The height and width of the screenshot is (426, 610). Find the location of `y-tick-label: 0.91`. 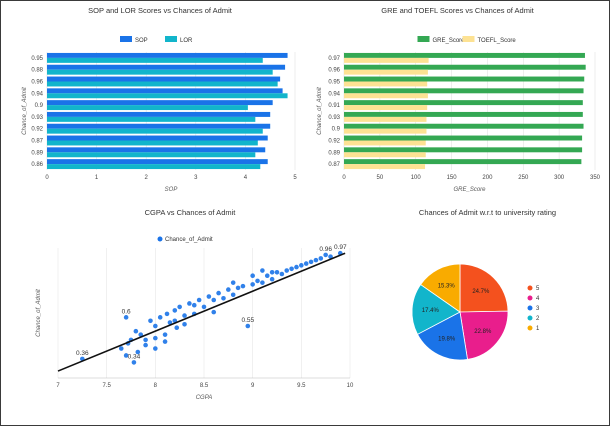

y-tick-label: 0.91 is located at coordinates (334, 106).